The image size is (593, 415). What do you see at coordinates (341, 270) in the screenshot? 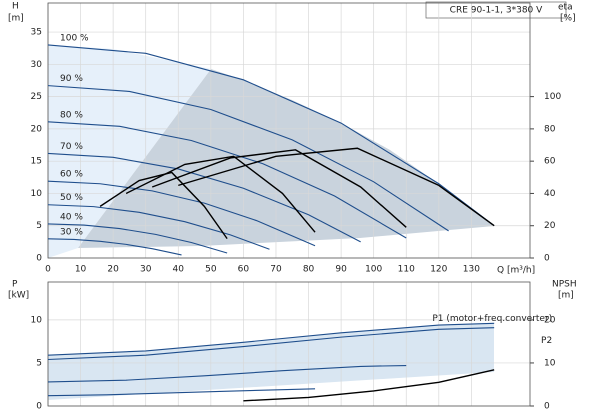
I see `x-tick-label: 90` at bounding box center [341, 270].